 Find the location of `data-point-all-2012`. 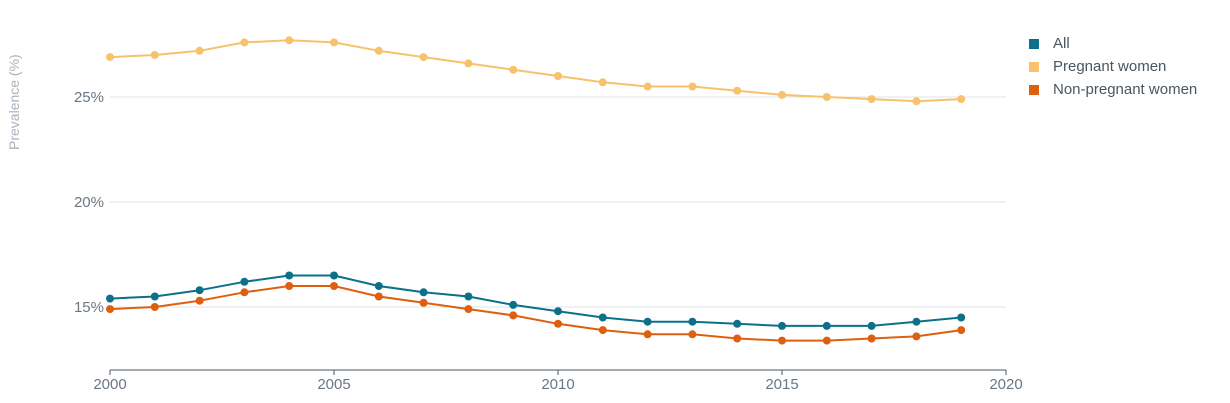

data-point-all-2012 is located at coordinates (647, 321).